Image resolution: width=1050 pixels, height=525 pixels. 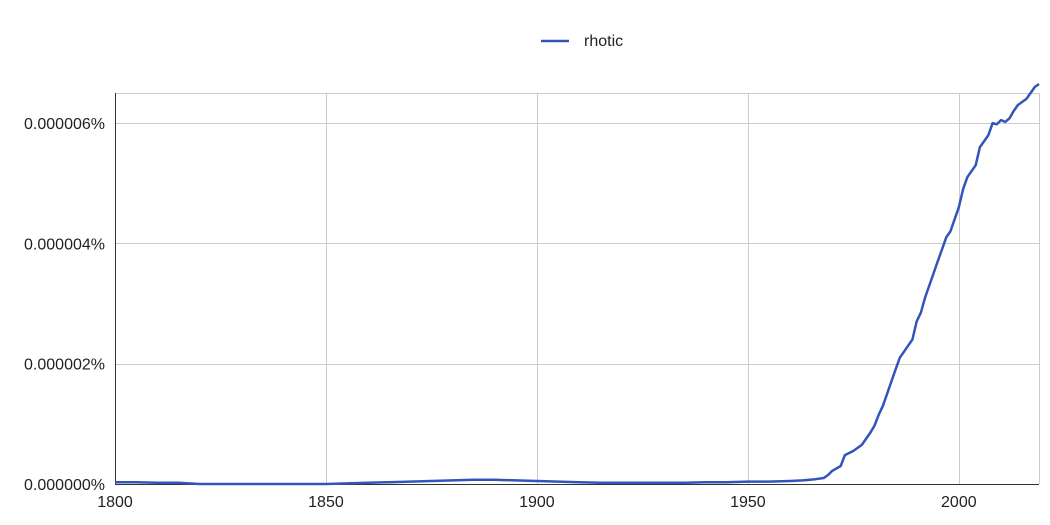 What do you see at coordinates (959, 502) in the screenshot?
I see `x-tick-label-2000: 2000` at bounding box center [959, 502].